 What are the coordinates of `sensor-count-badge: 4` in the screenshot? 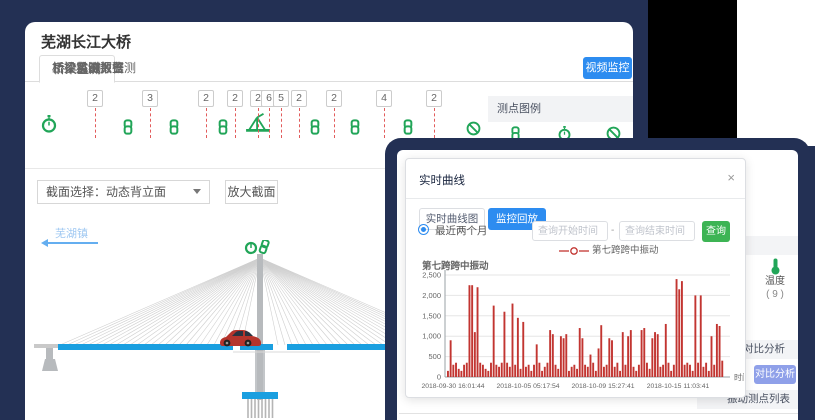 It's located at (384, 98).